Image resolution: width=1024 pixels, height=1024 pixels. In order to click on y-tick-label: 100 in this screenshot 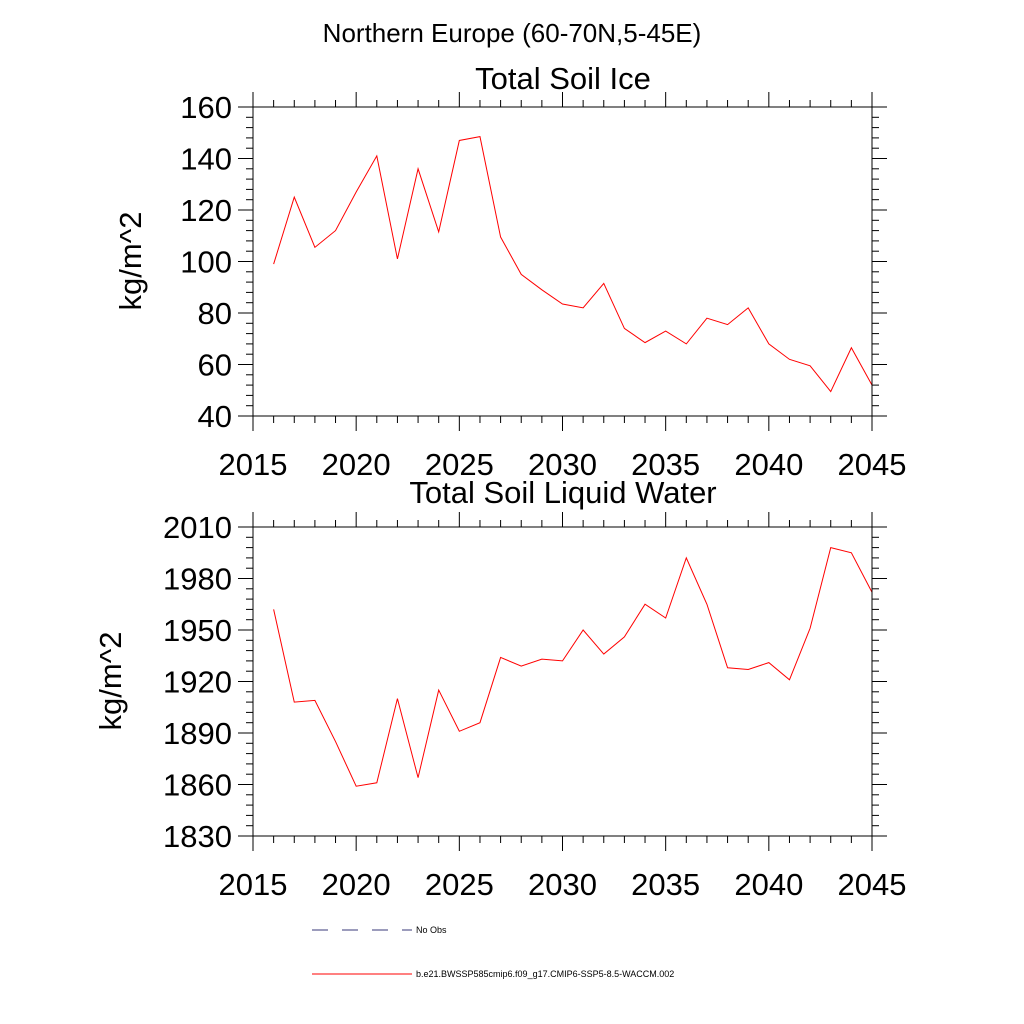, I will do `click(206, 262)`.